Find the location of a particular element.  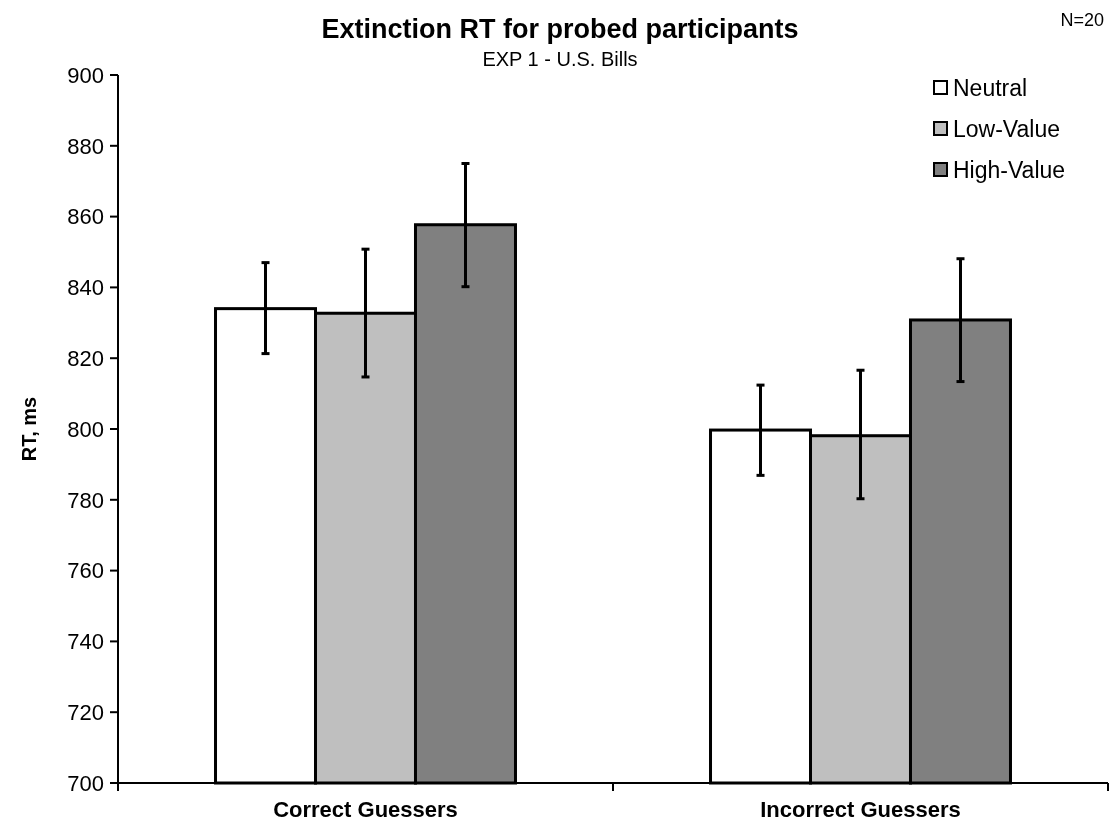

y-tick-label: 740 is located at coordinates (85, 642).